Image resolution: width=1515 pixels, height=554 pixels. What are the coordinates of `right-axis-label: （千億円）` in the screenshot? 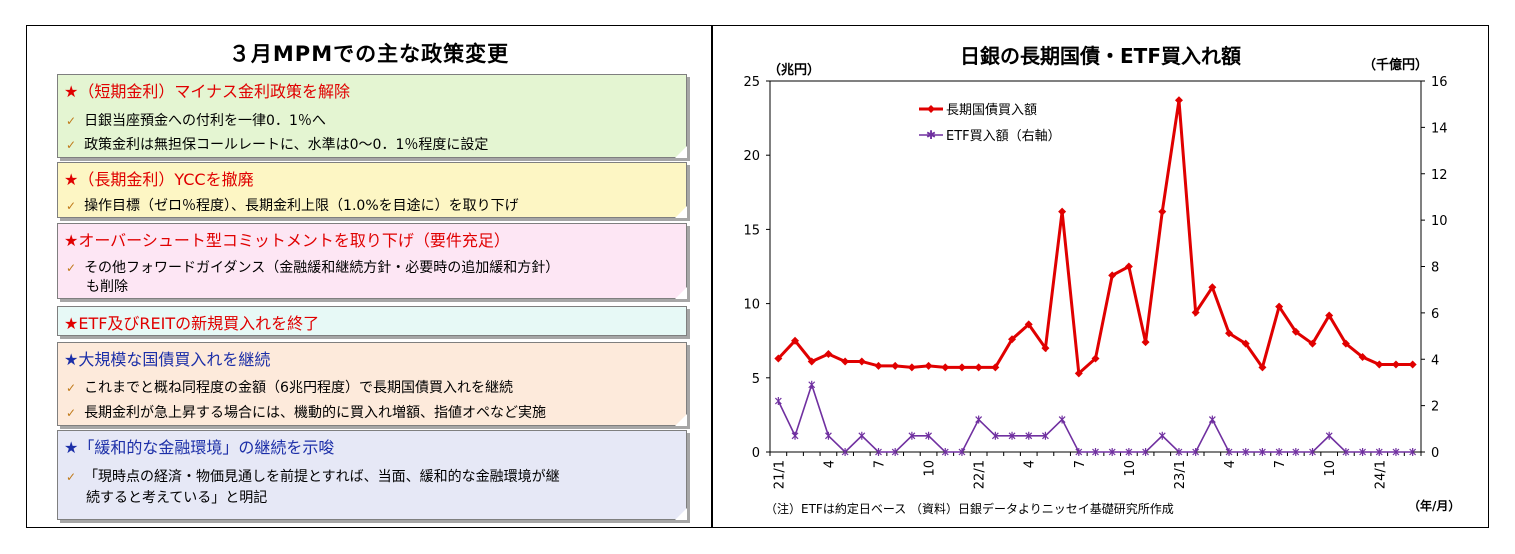 It's located at (1395, 65).